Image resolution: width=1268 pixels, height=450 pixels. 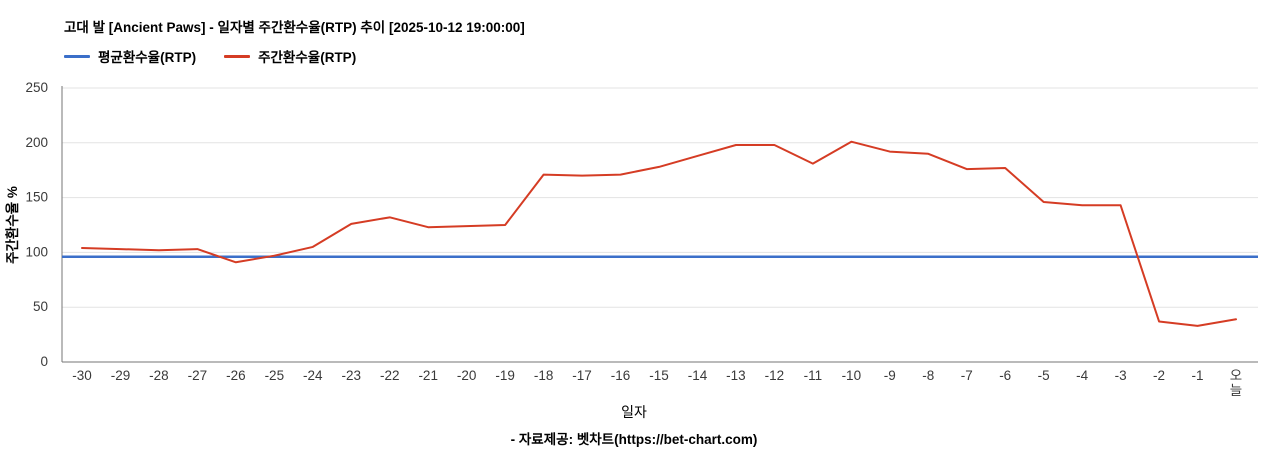 What do you see at coordinates (147, 57) in the screenshot?
I see `legend-label-average-rtp: 평균환수율(RTP)` at bounding box center [147, 57].